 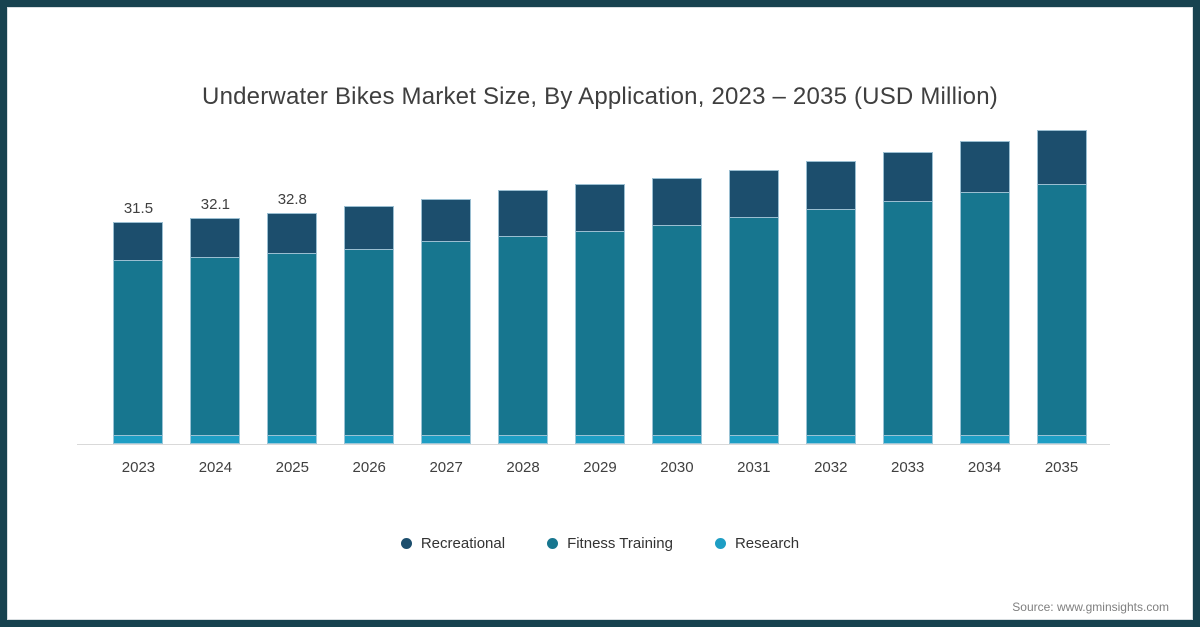 I want to click on segment-recreational-2031, so click(x=753, y=193).